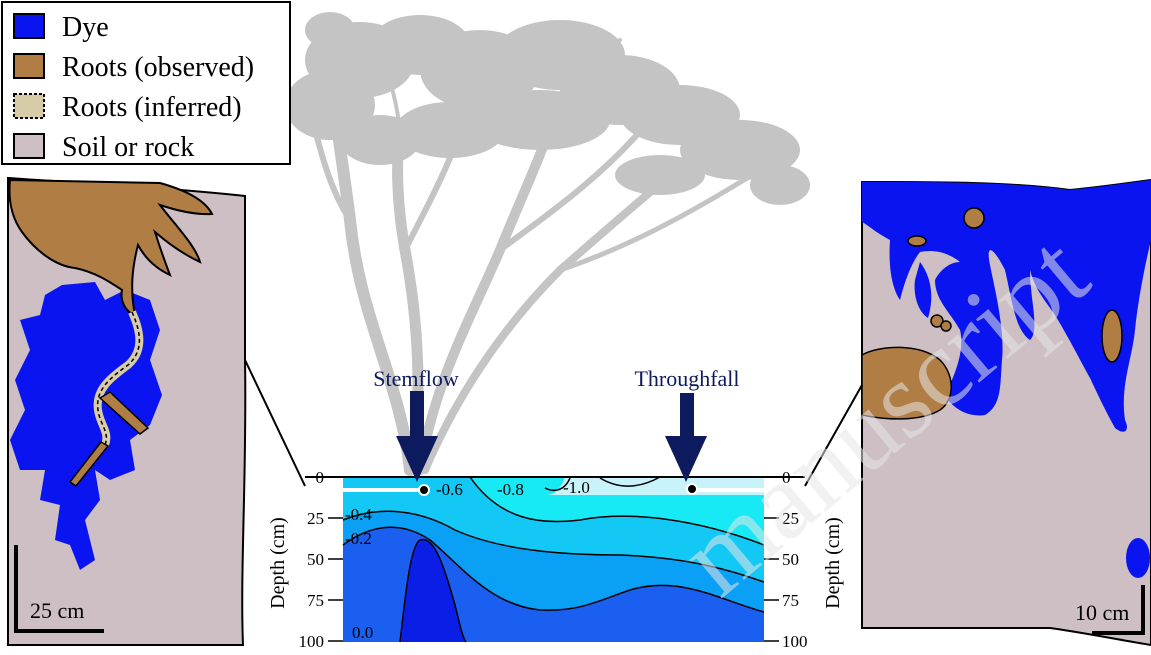 The height and width of the screenshot is (655, 1151). What do you see at coordinates (124, 413) in the screenshot?
I see `left-root-observed-segment` at bounding box center [124, 413].